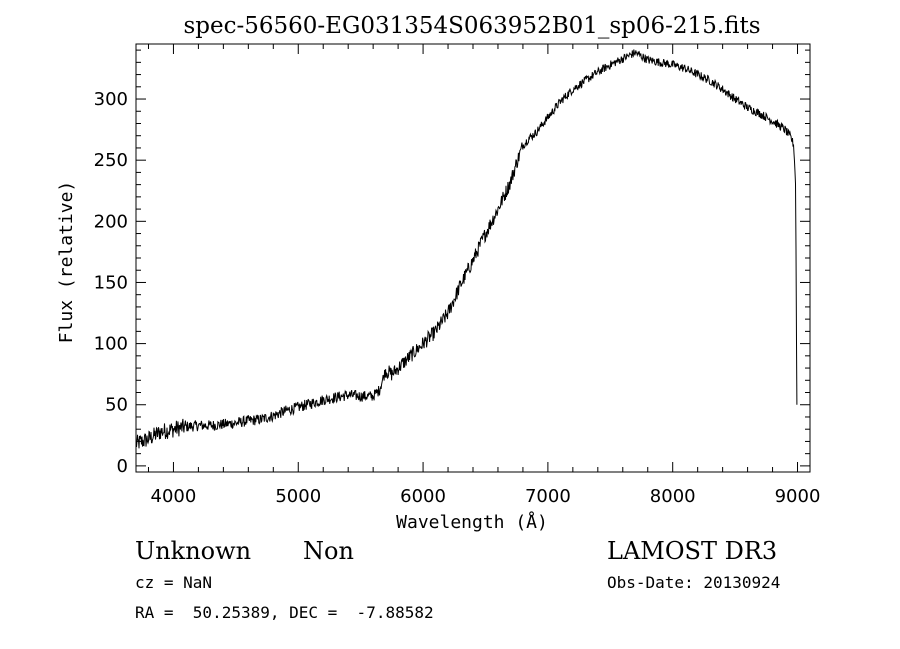 The height and width of the screenshot is (649, 900). Describe the element at coordinates (193, 551) in the screenshot. I see `object-class: Unknown` at that location.